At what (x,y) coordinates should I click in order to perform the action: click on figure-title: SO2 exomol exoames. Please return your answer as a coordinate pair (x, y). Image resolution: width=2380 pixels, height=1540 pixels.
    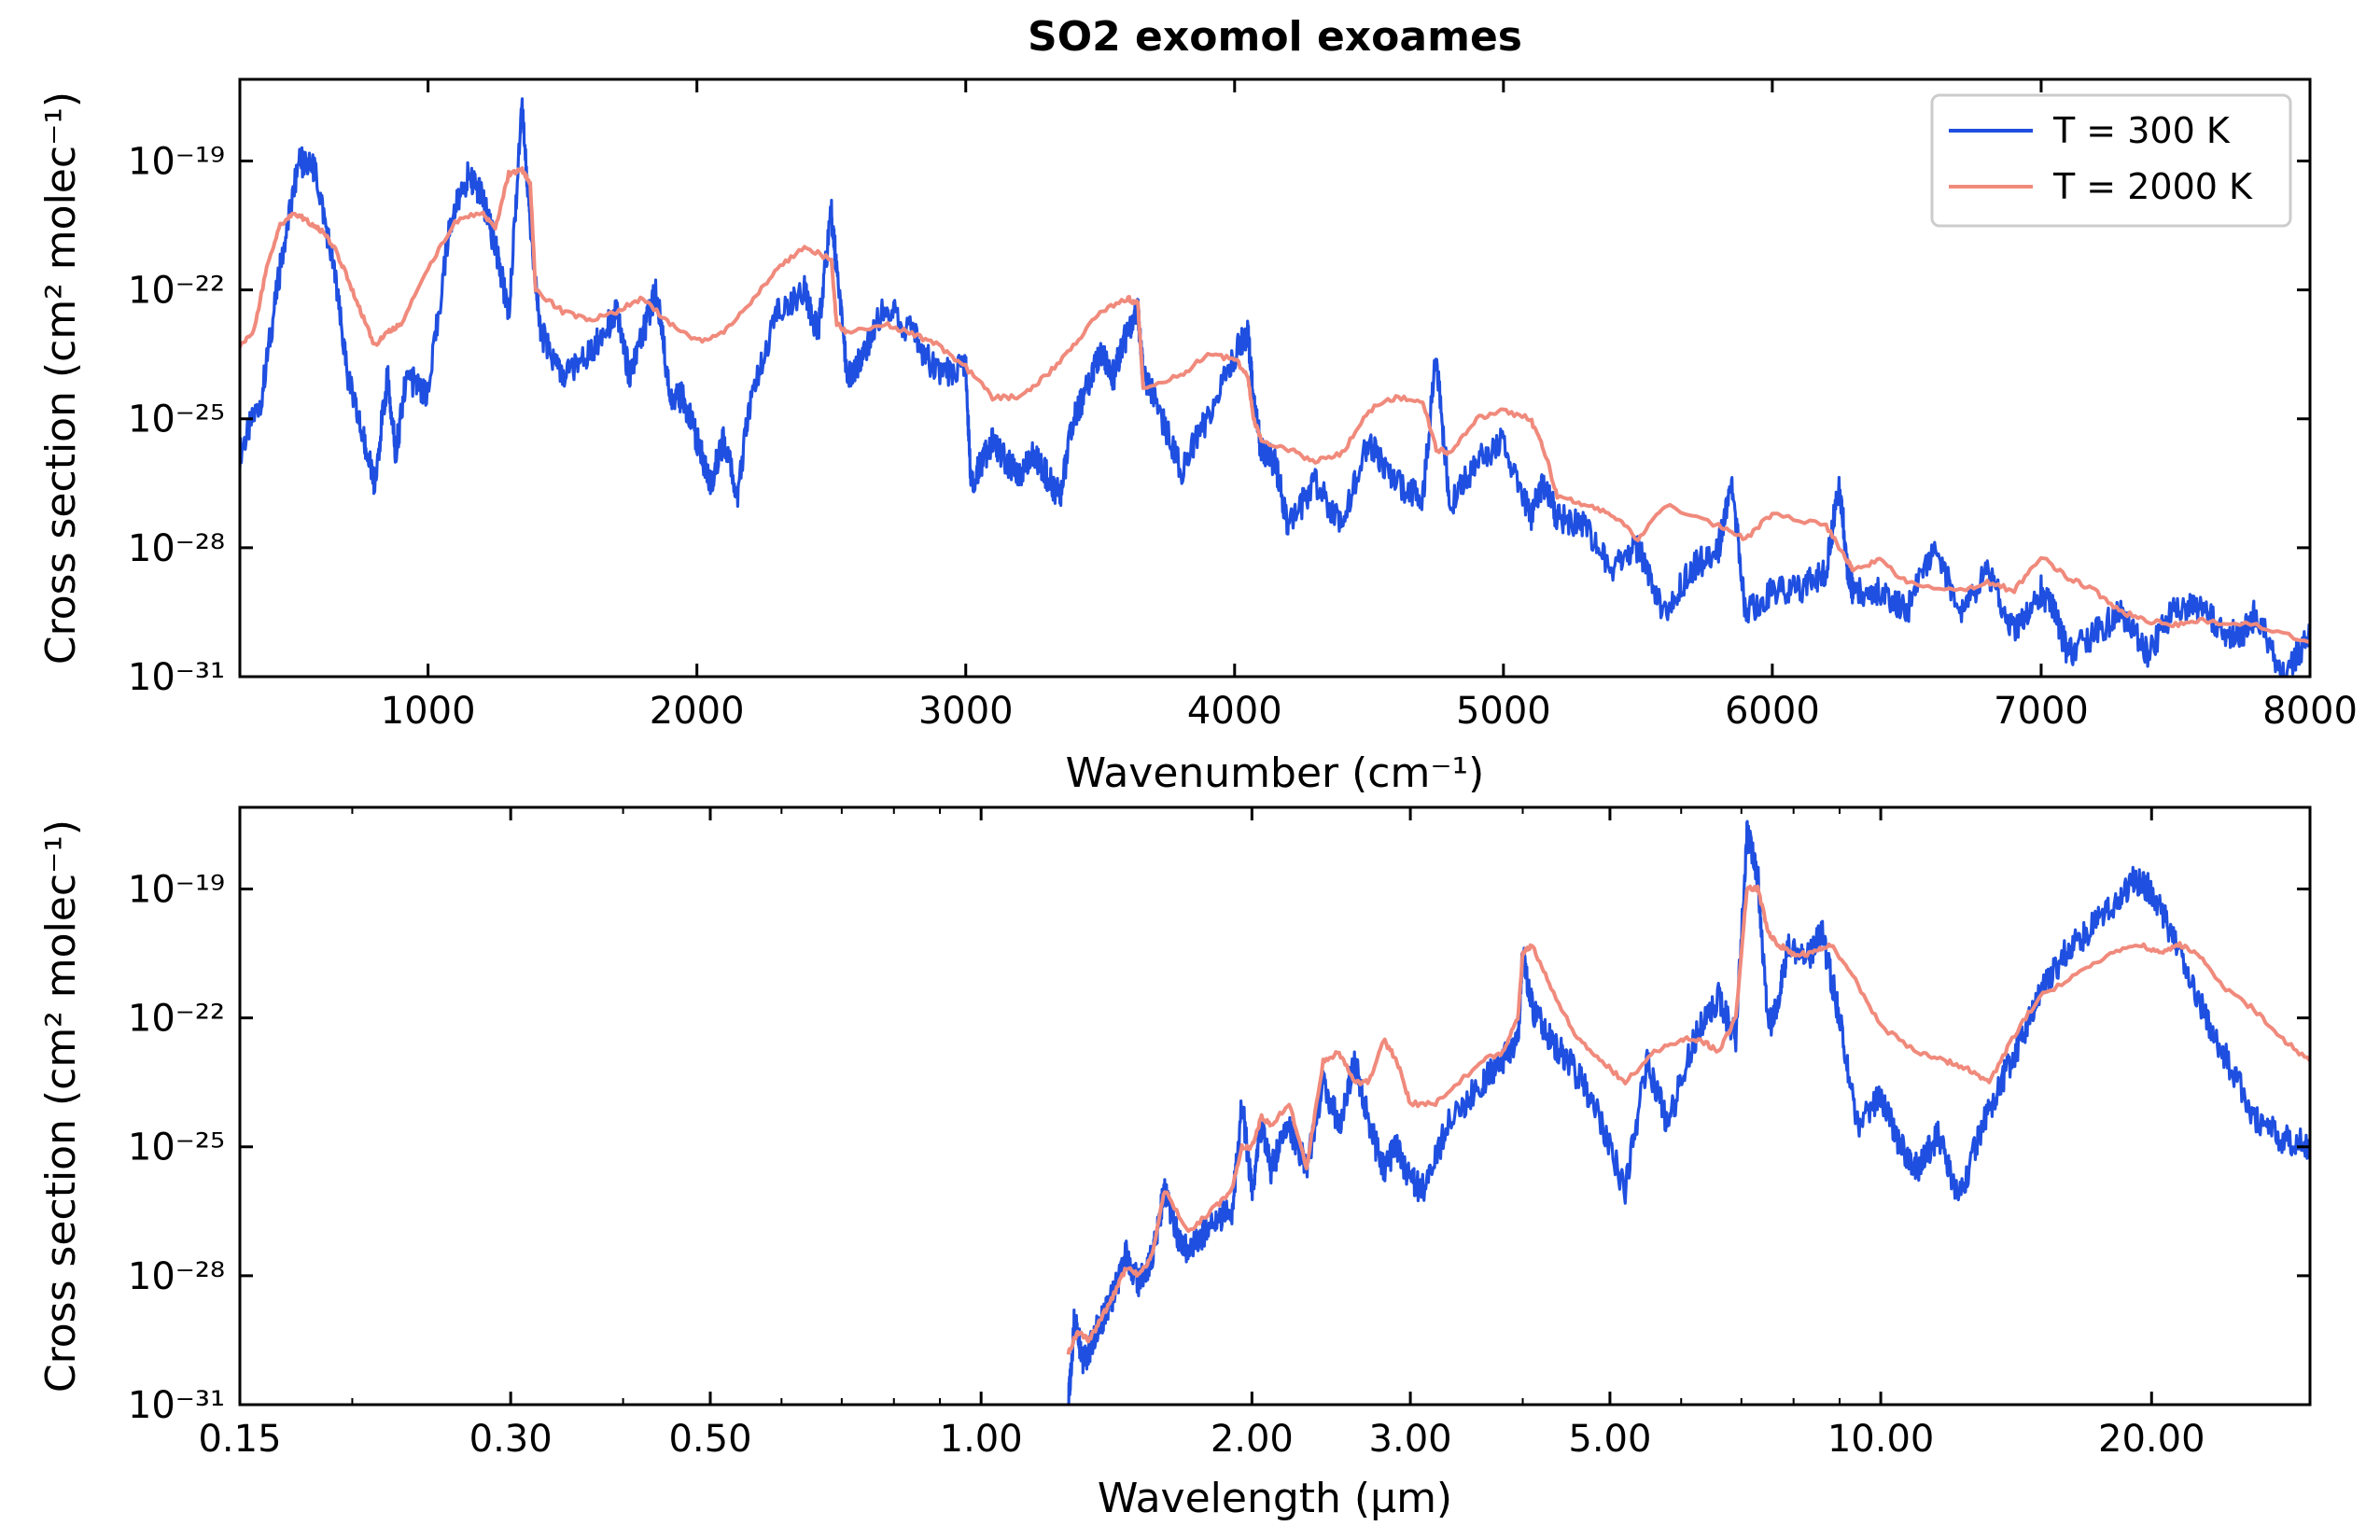
    Looking at the image, I should click on (1275, 37).